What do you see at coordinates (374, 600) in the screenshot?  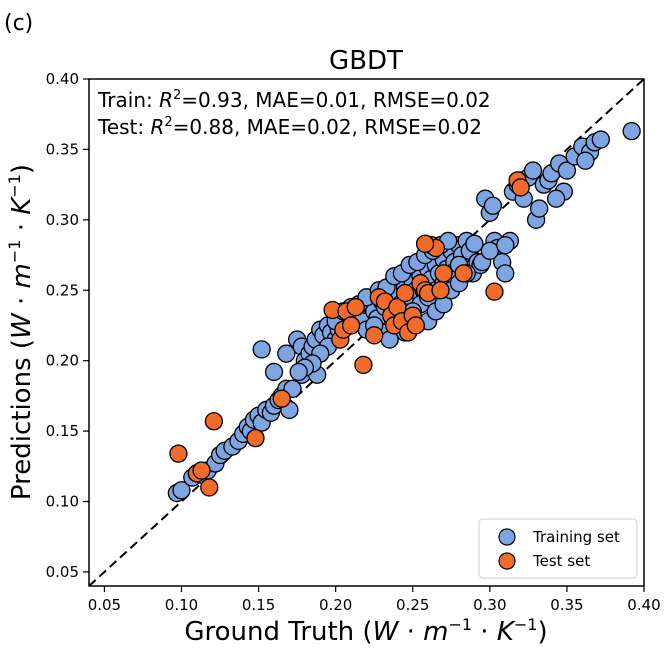 I see `x-axis: 0.05 0.10 0.15 0.20 0.25 0.30 0.35 0.40` at bounding box center [374, 600].